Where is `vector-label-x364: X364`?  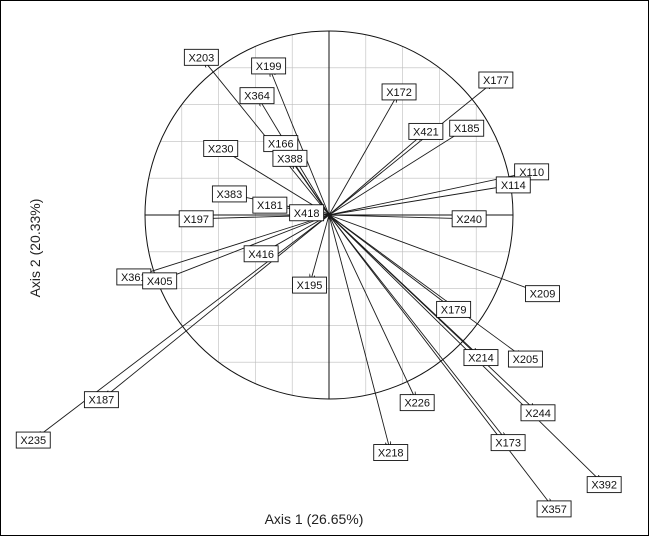 vector-label-x364: X364 is located at coordinates (257, 96).